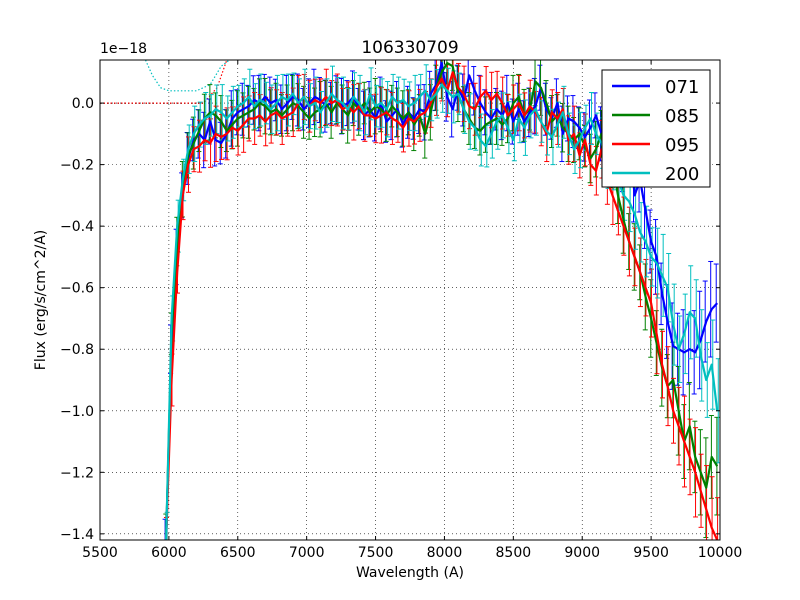  Describe the element at coordinates (682, 145) in the screenshot. I see `legend-label-095: 095` at that location.